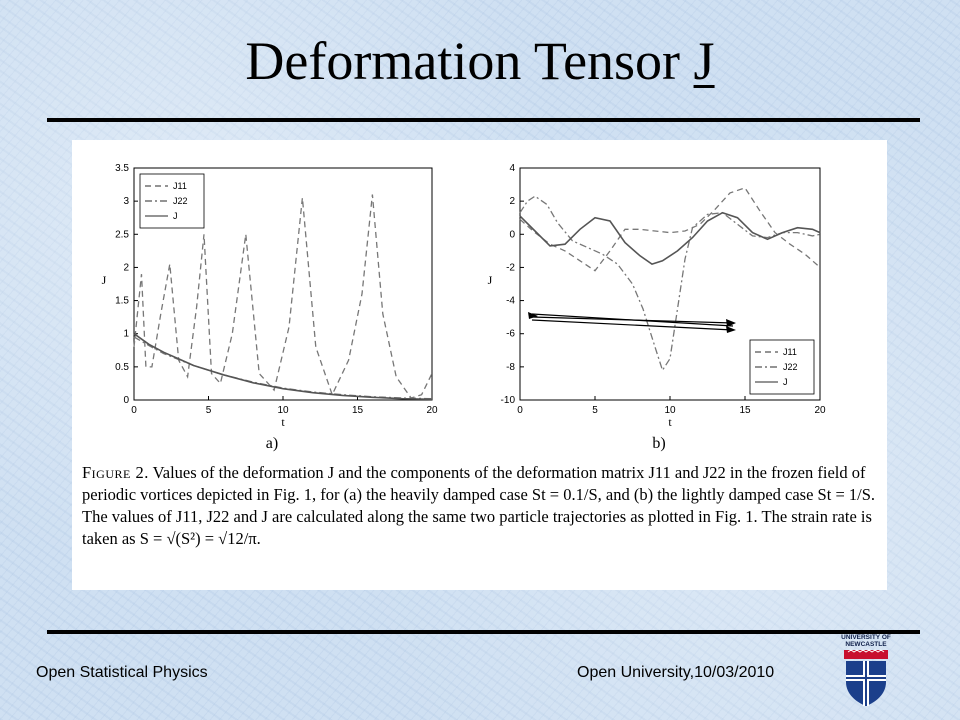  I want to click on logo-line1: UNIVERSITY OF, so click(866, 637).